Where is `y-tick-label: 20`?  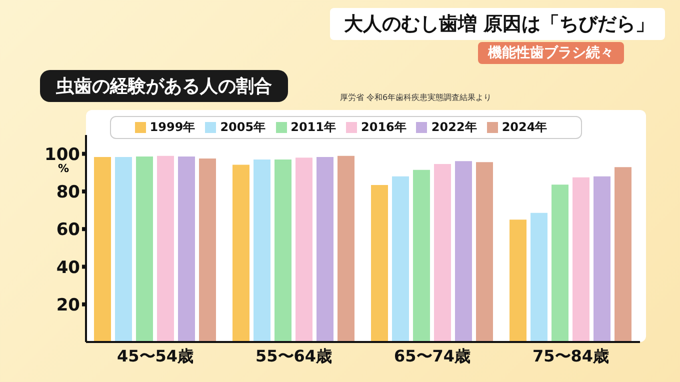 y-tick-label: 20 is located at coordinates (68, 305).